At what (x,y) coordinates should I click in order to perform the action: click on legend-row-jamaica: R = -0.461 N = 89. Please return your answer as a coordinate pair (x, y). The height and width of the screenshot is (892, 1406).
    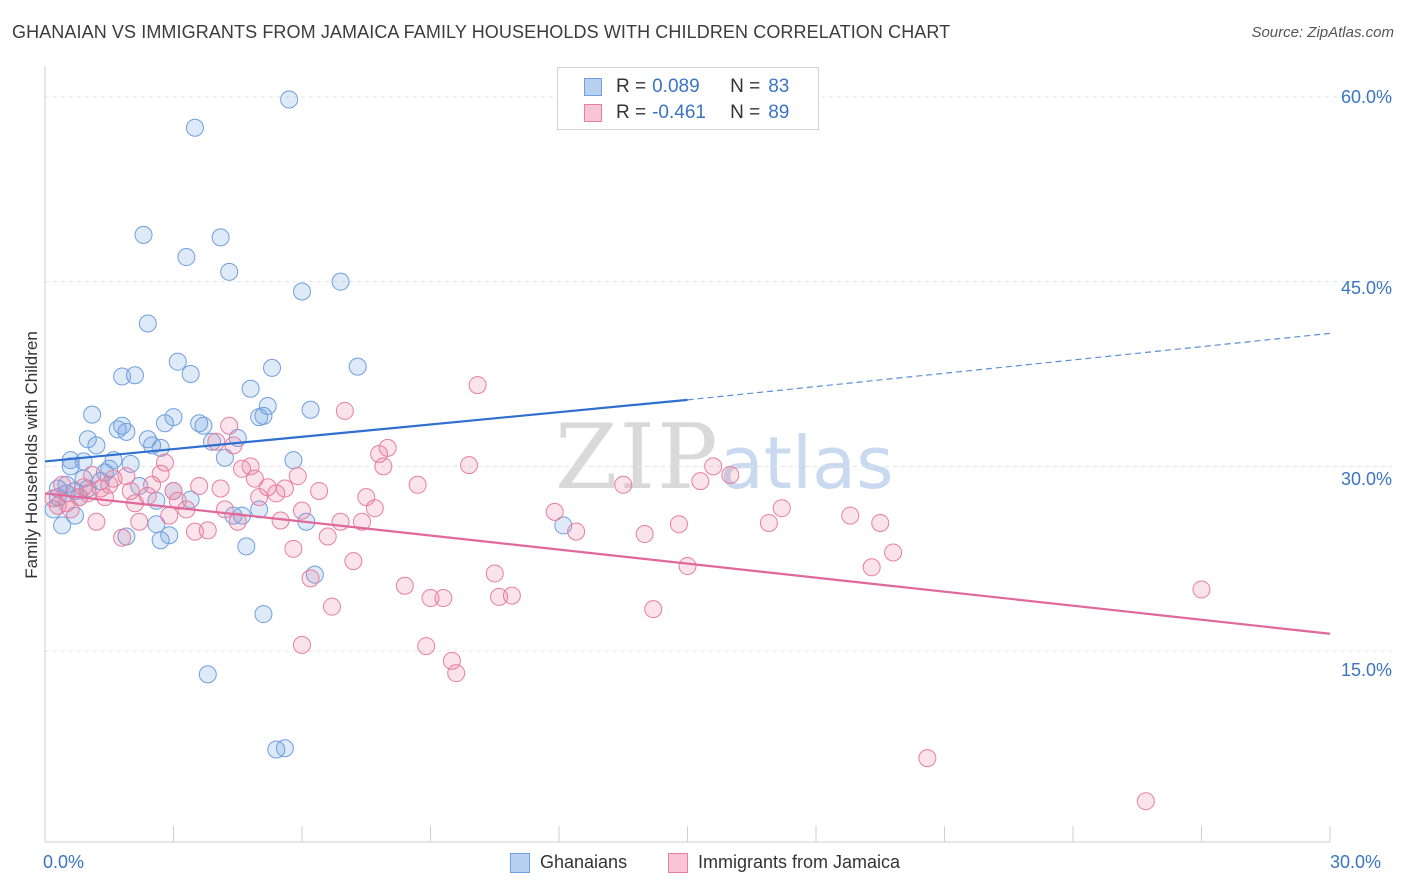
    Looking at the image, I should click on (686, 113).